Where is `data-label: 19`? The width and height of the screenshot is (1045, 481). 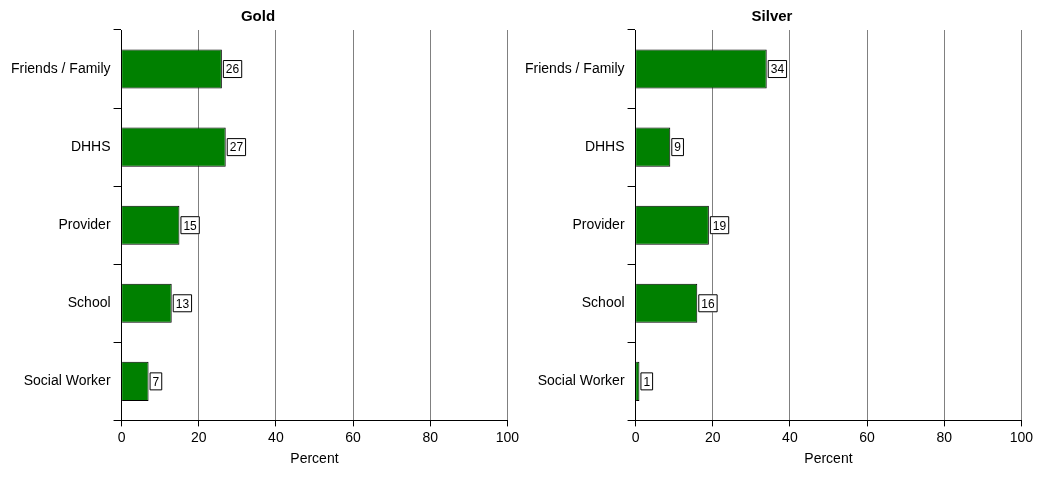
data-label: 19 is located at coordinates (719, 225).